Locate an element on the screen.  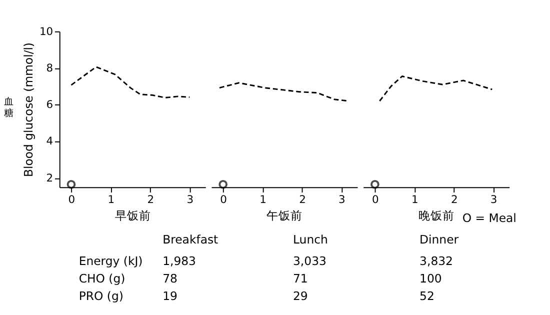
text: 100 is located at coordinates (431, 279).